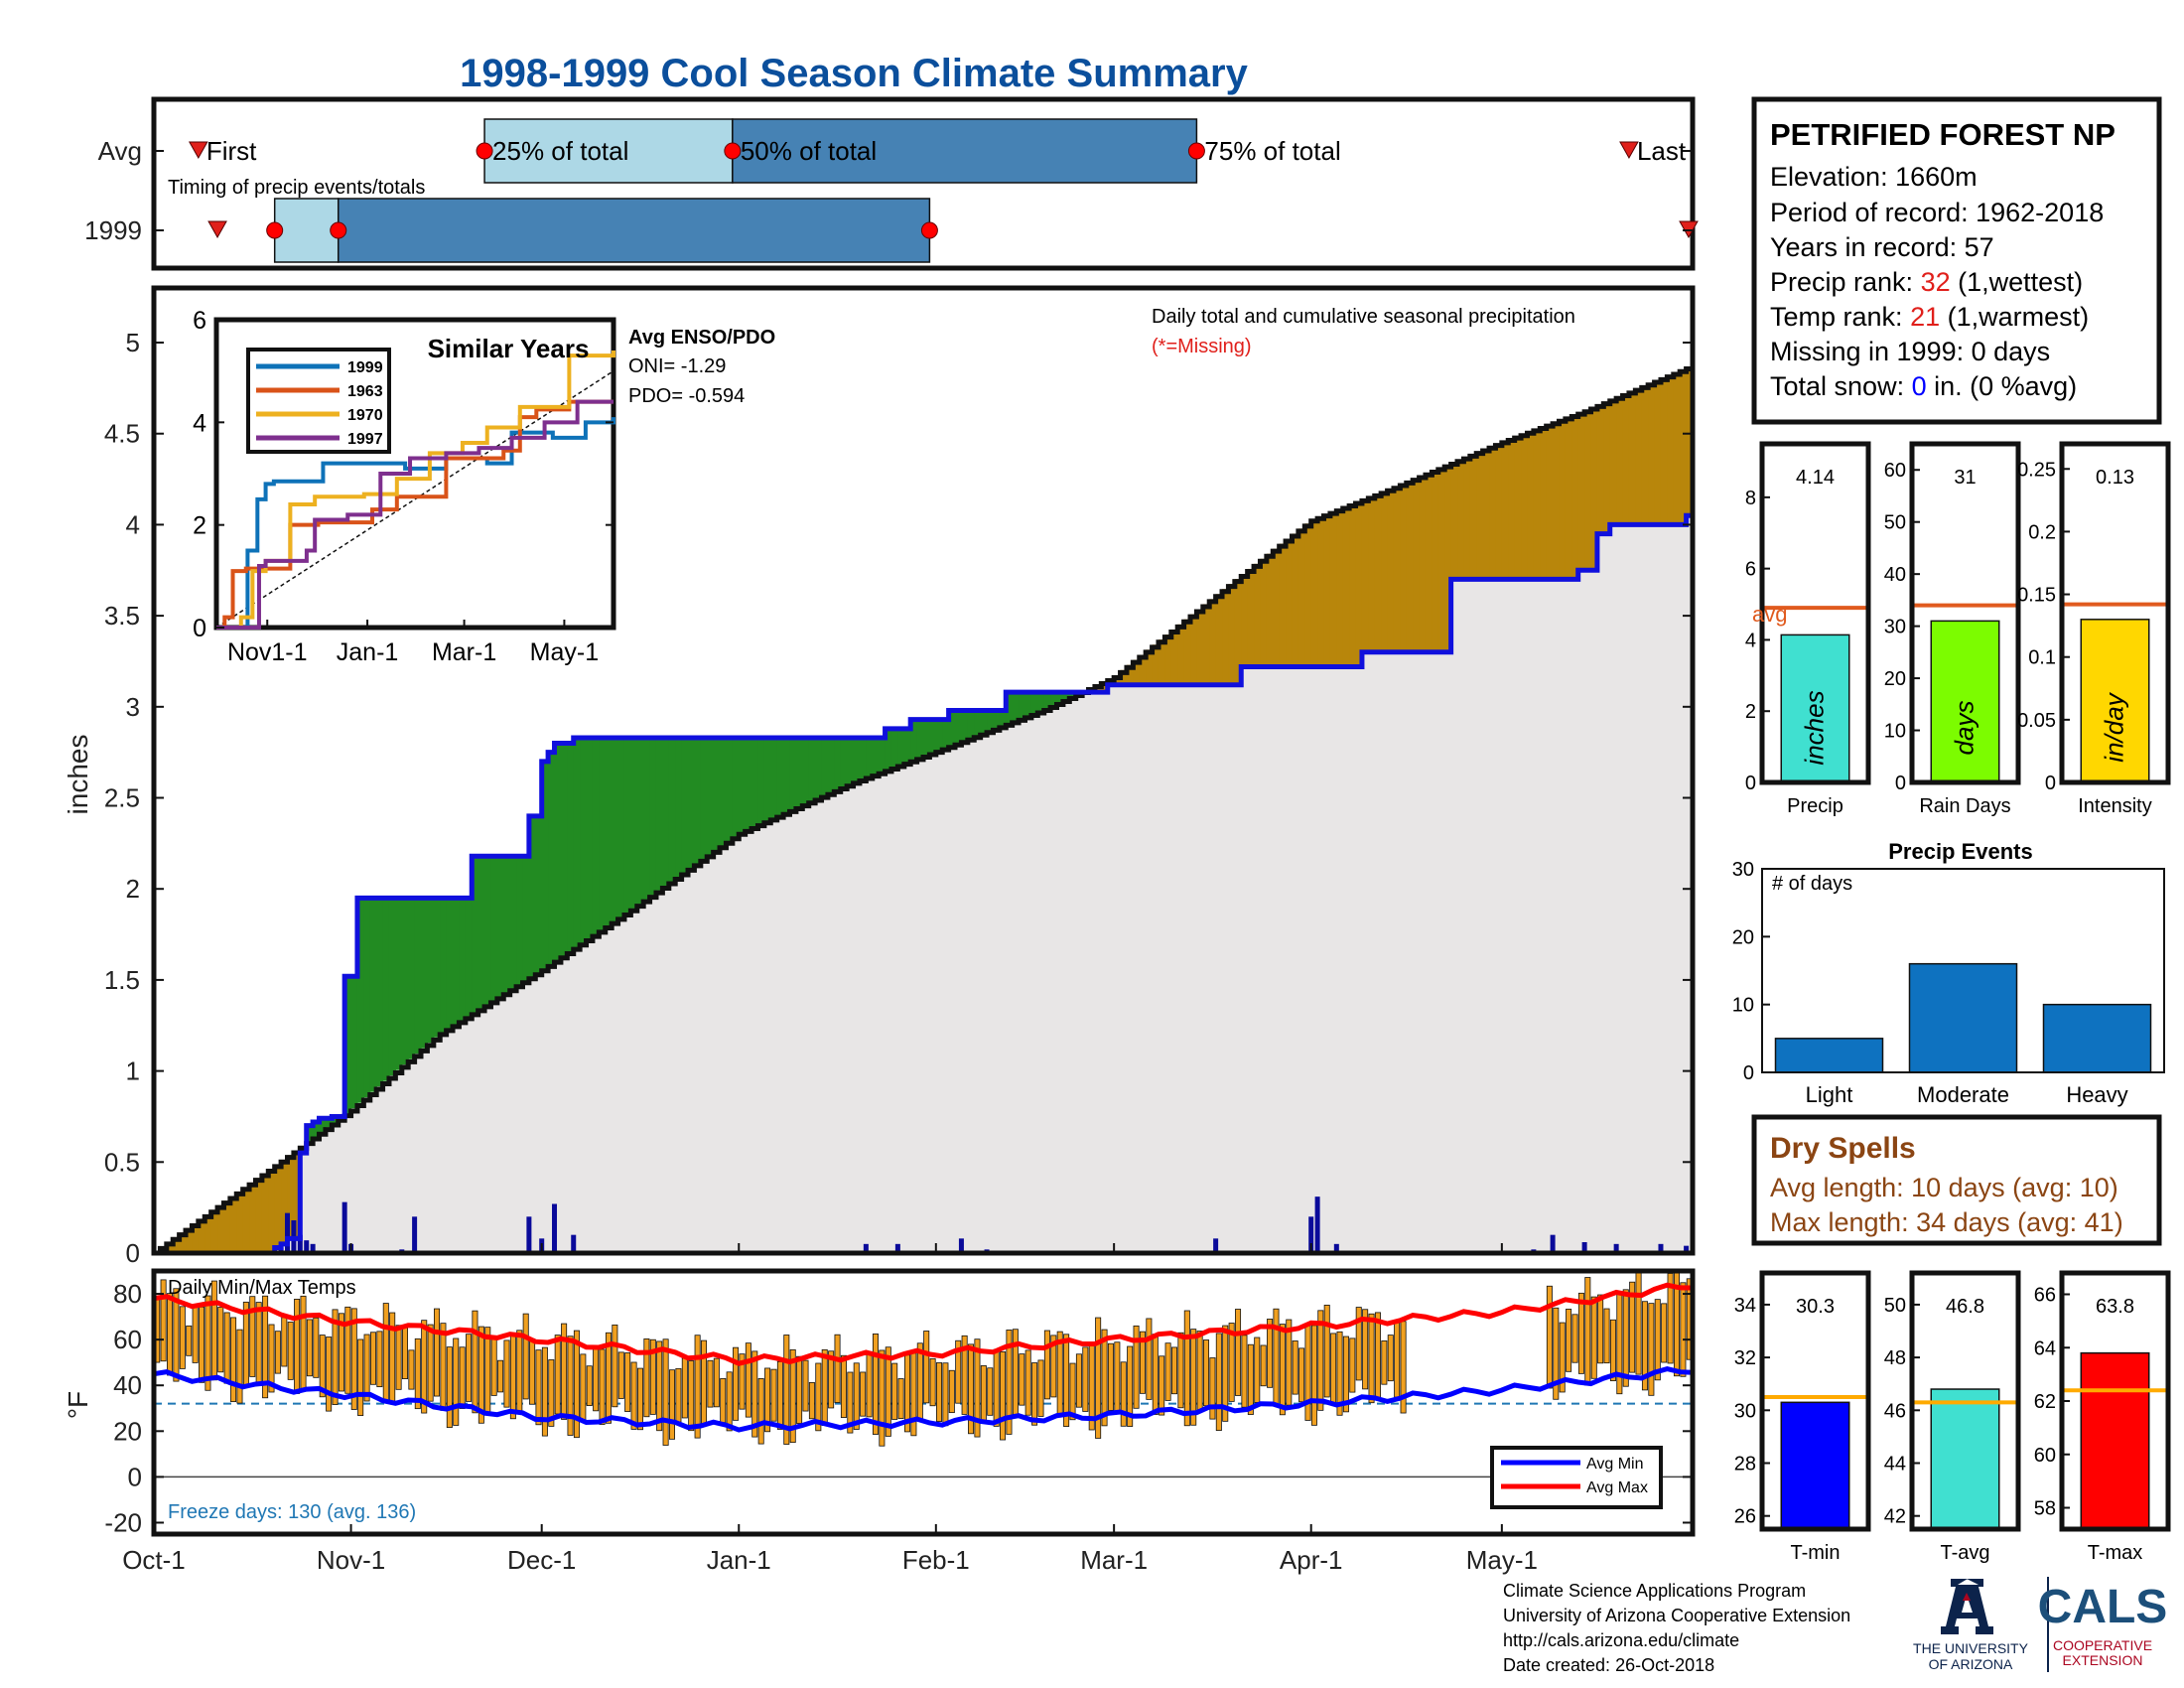  I want to click on temps-legend-box, so click(1576, 1477).